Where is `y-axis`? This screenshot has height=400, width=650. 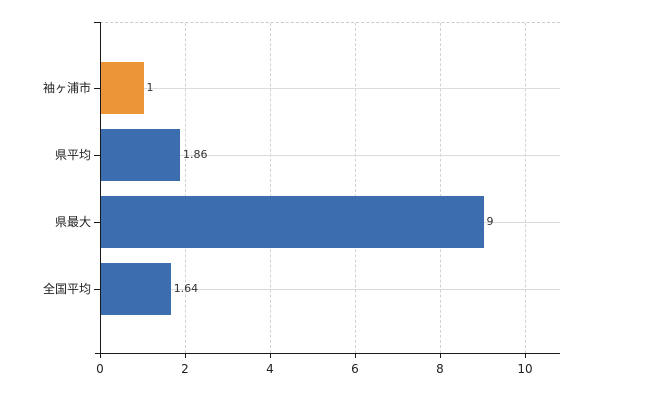
y-axis is located at coordinates (100, 187).